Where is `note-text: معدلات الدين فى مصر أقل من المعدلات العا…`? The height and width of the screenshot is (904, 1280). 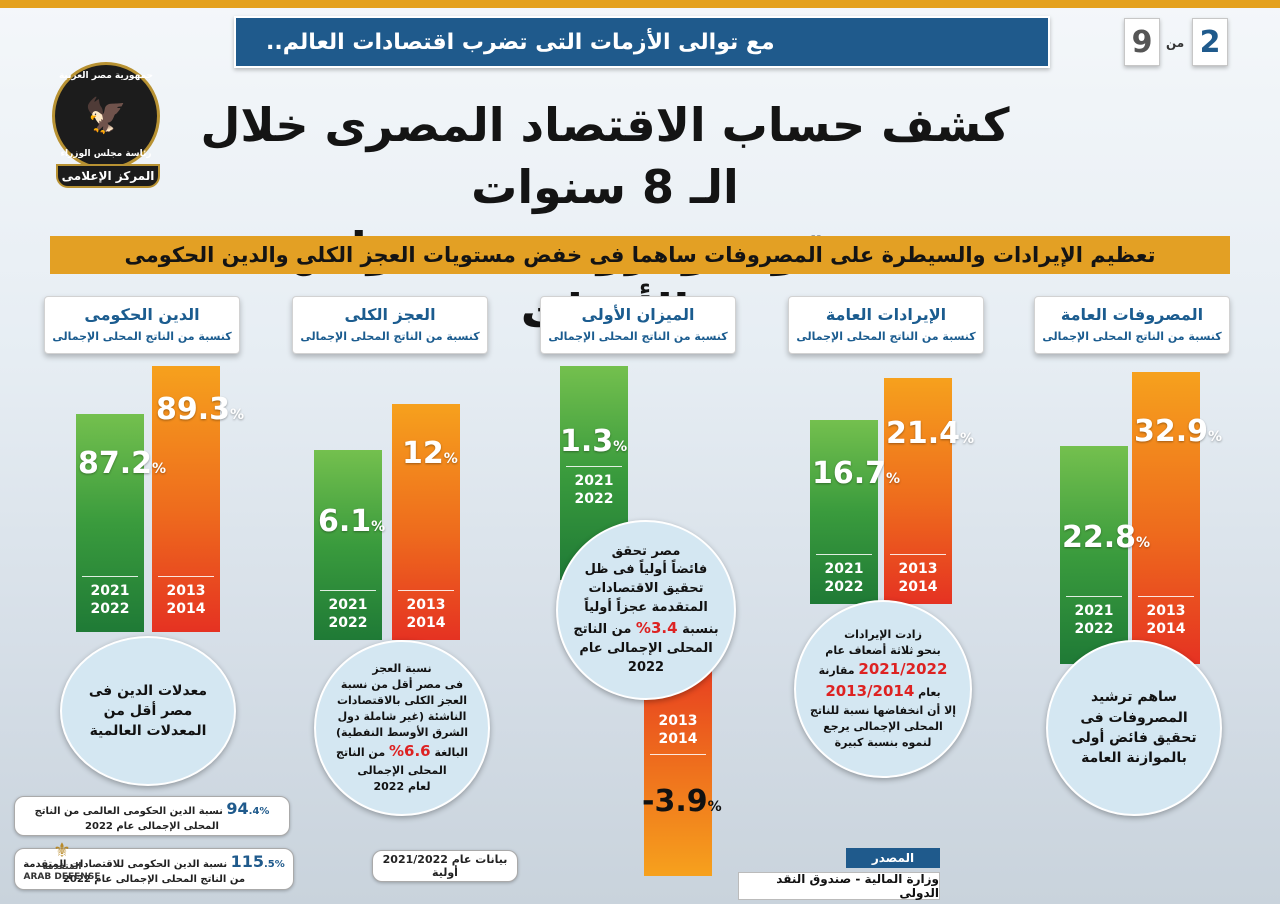
note-text: معدلات الدين فى مصر أقل من المعدلات العا… is located at coordinates (148, 711).